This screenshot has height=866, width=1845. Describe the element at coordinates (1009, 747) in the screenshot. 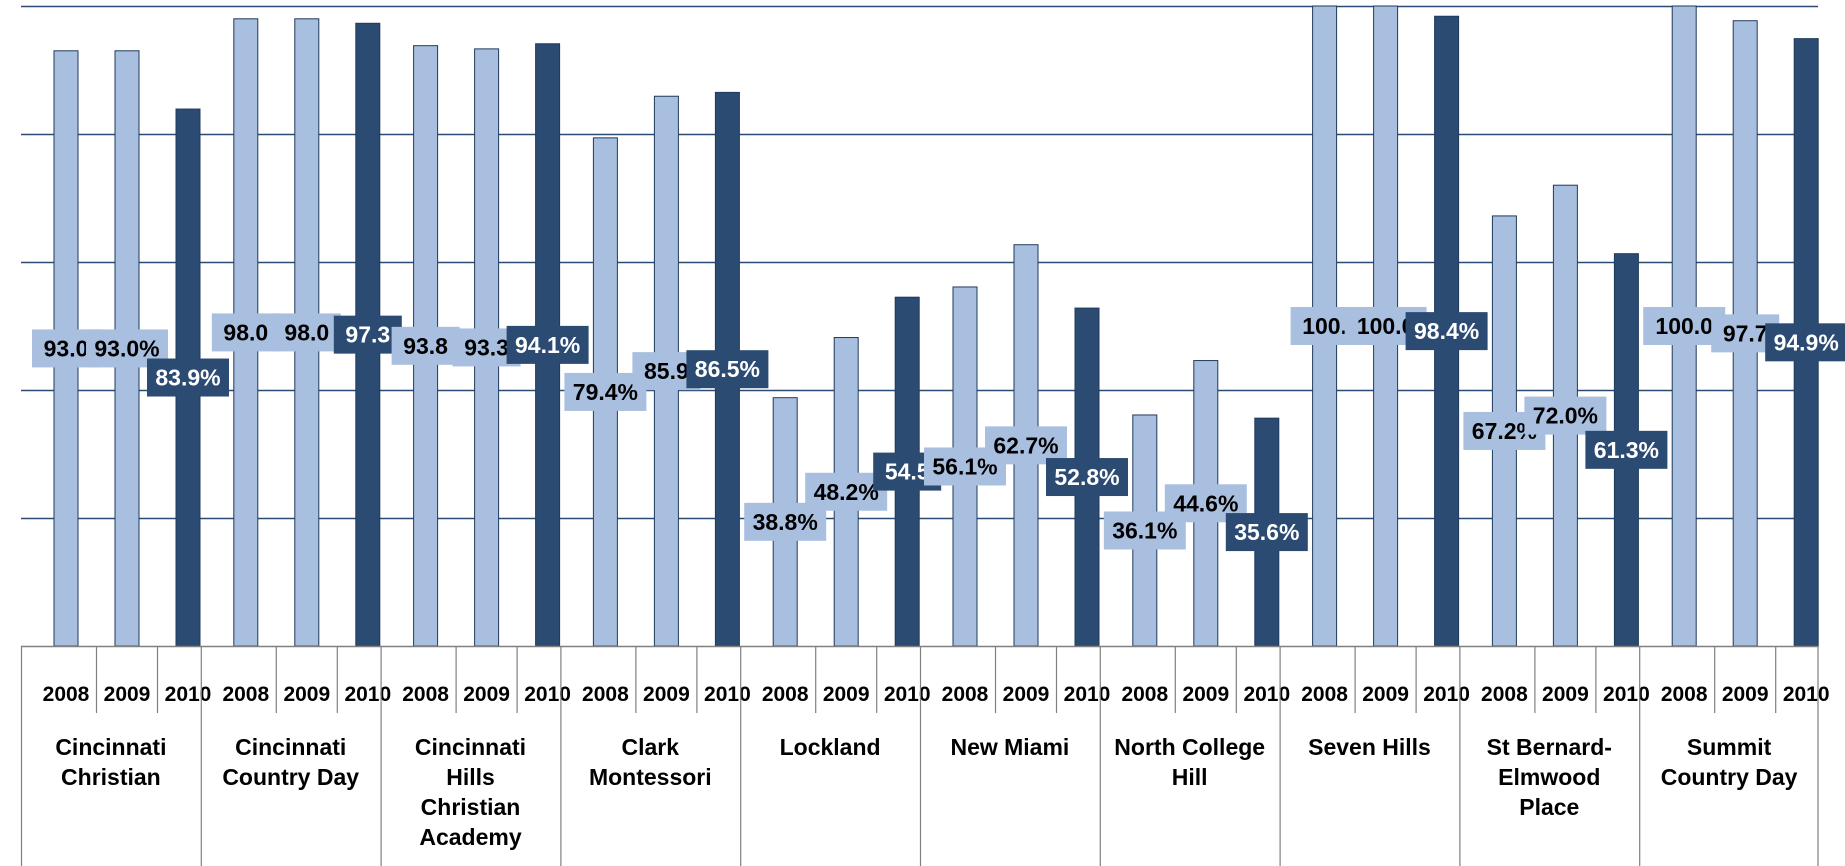

I see `group-label: New Miami` at that location.